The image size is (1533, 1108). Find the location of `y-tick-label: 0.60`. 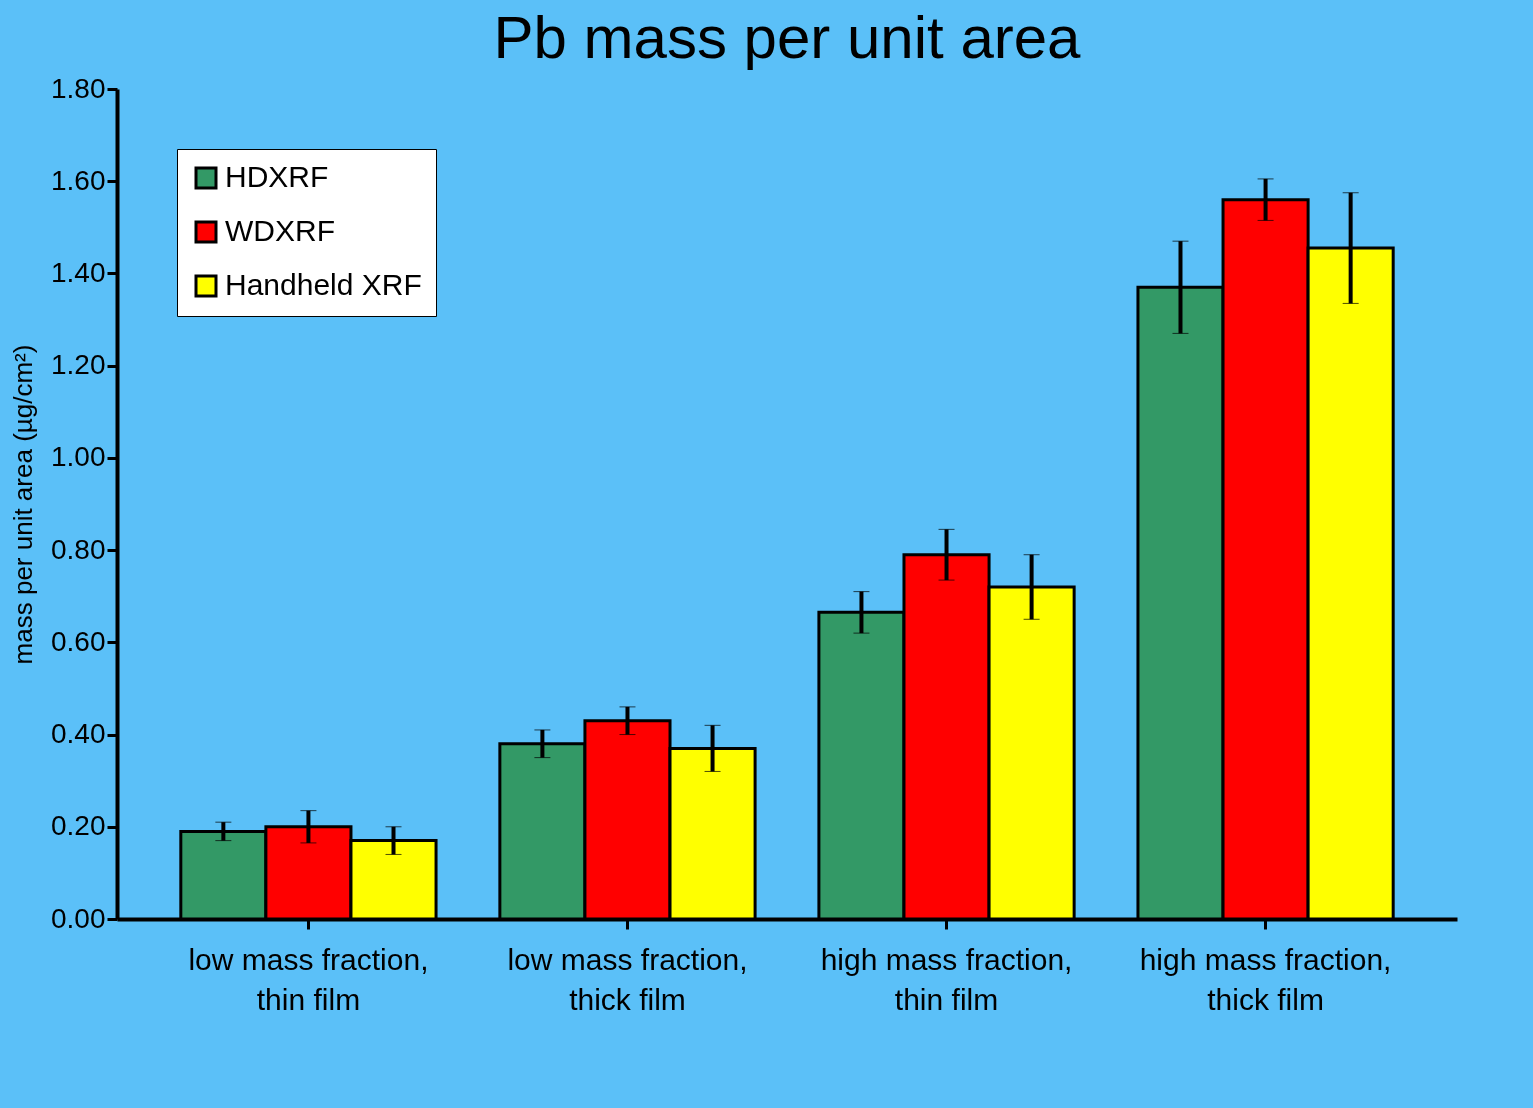

y-tick-label: 0.60 is located at coordinates (78, 641).